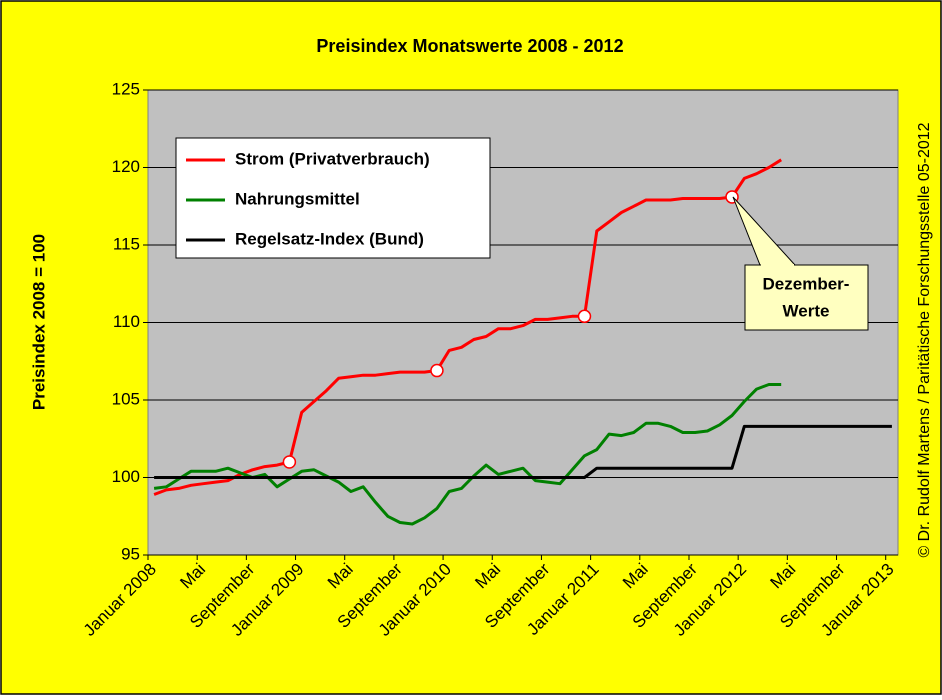  Describe the element at coordinates (806, 310) in the screenshot. I see `annotation: Werte` at that location.